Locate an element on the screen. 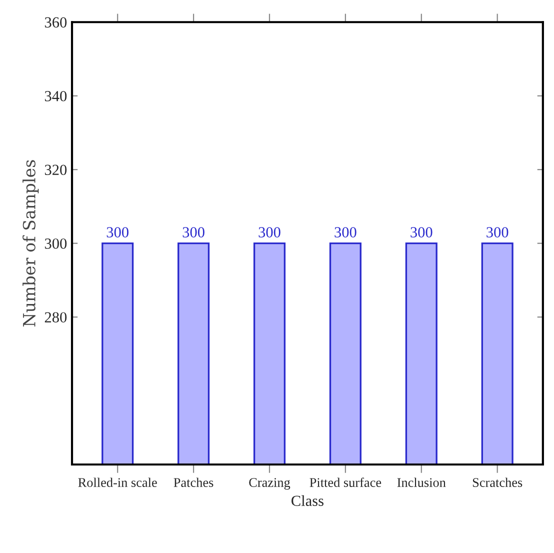 The image size is (554, 553). y-tick-label: 280 is located at coordinates (55, 317).